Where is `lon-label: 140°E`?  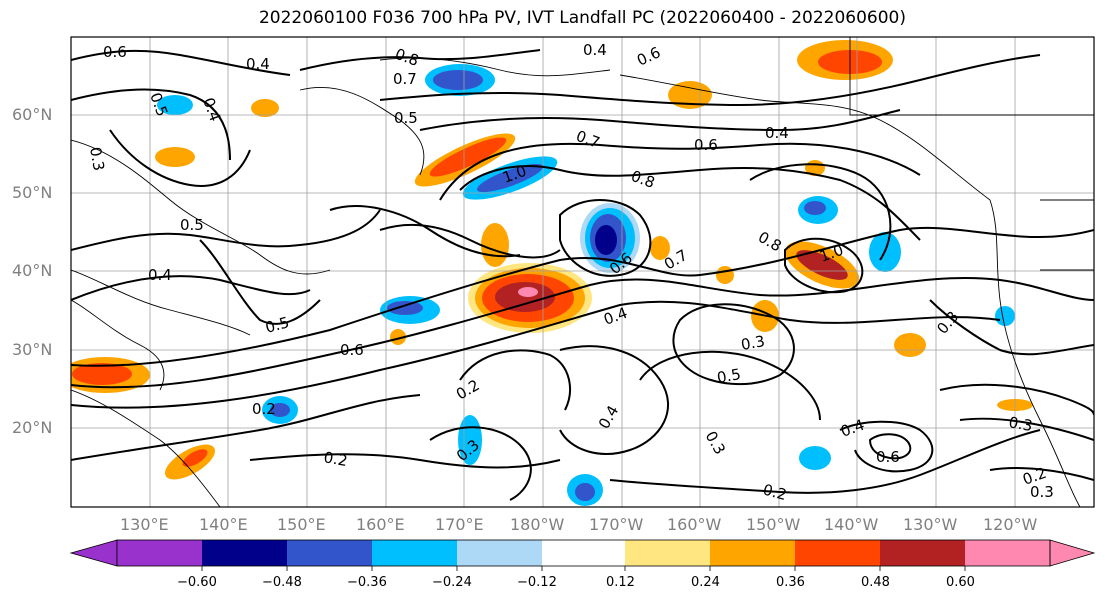 lon-label: 140°E is located at coordinates (223, 524).